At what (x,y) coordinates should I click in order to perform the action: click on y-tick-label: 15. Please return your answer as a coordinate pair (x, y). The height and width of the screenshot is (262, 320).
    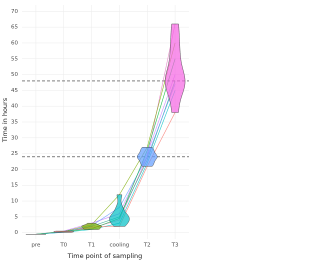
    Looking at the image, I should click on (14, 186).